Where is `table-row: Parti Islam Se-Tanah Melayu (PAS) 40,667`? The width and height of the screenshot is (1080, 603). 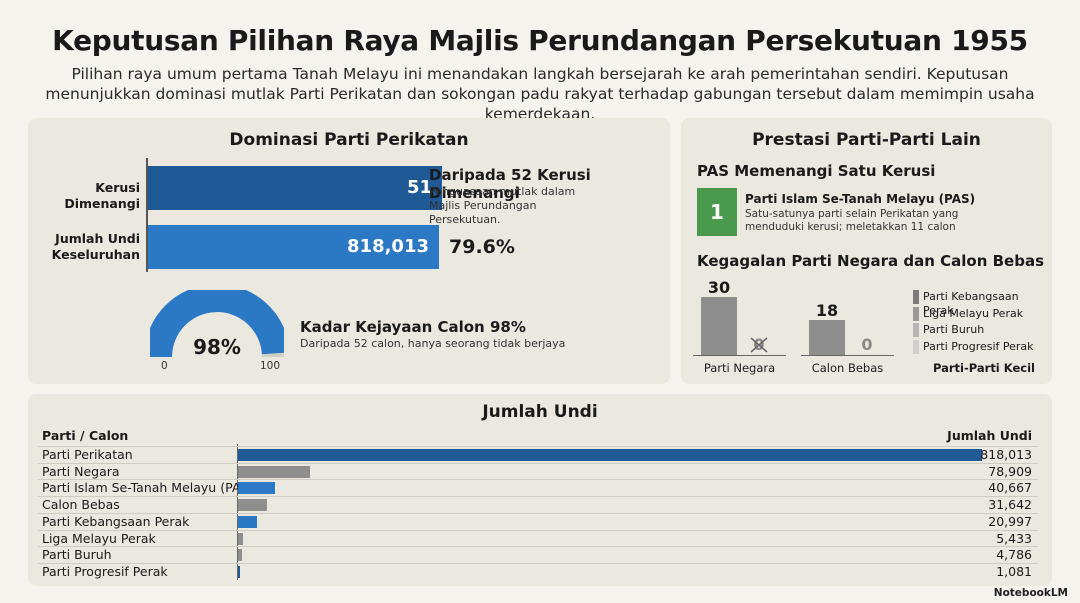 table-row: Parti Islam Se-Tanah Melayu (PAS) 40,667 is located at coordinates (538, 487).